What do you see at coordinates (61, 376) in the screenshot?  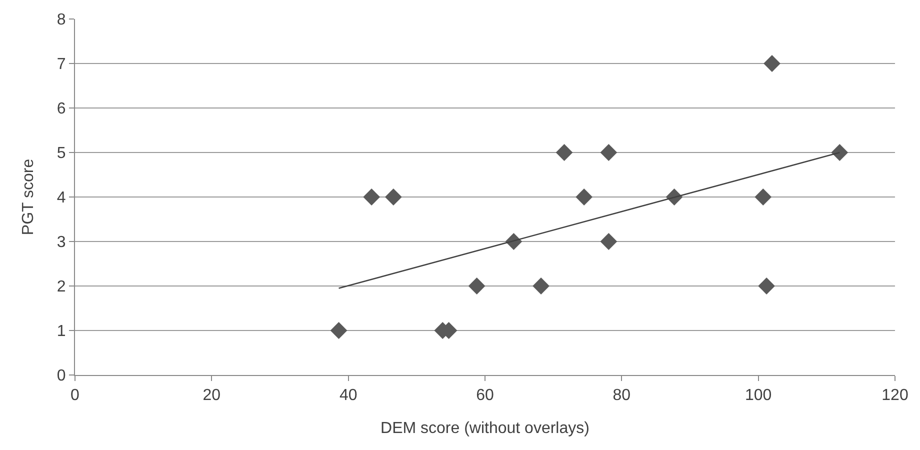 I see `y-tick-label: 0` at bounding box center [61, 376].